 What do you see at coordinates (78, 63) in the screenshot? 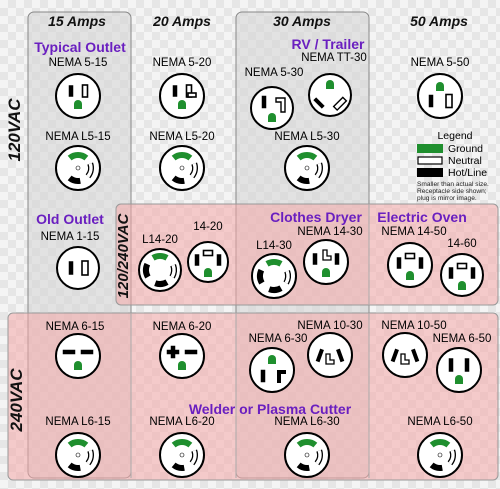
I see `receptacle-label: NEMA 5-15` at bounding box center [78, 63].